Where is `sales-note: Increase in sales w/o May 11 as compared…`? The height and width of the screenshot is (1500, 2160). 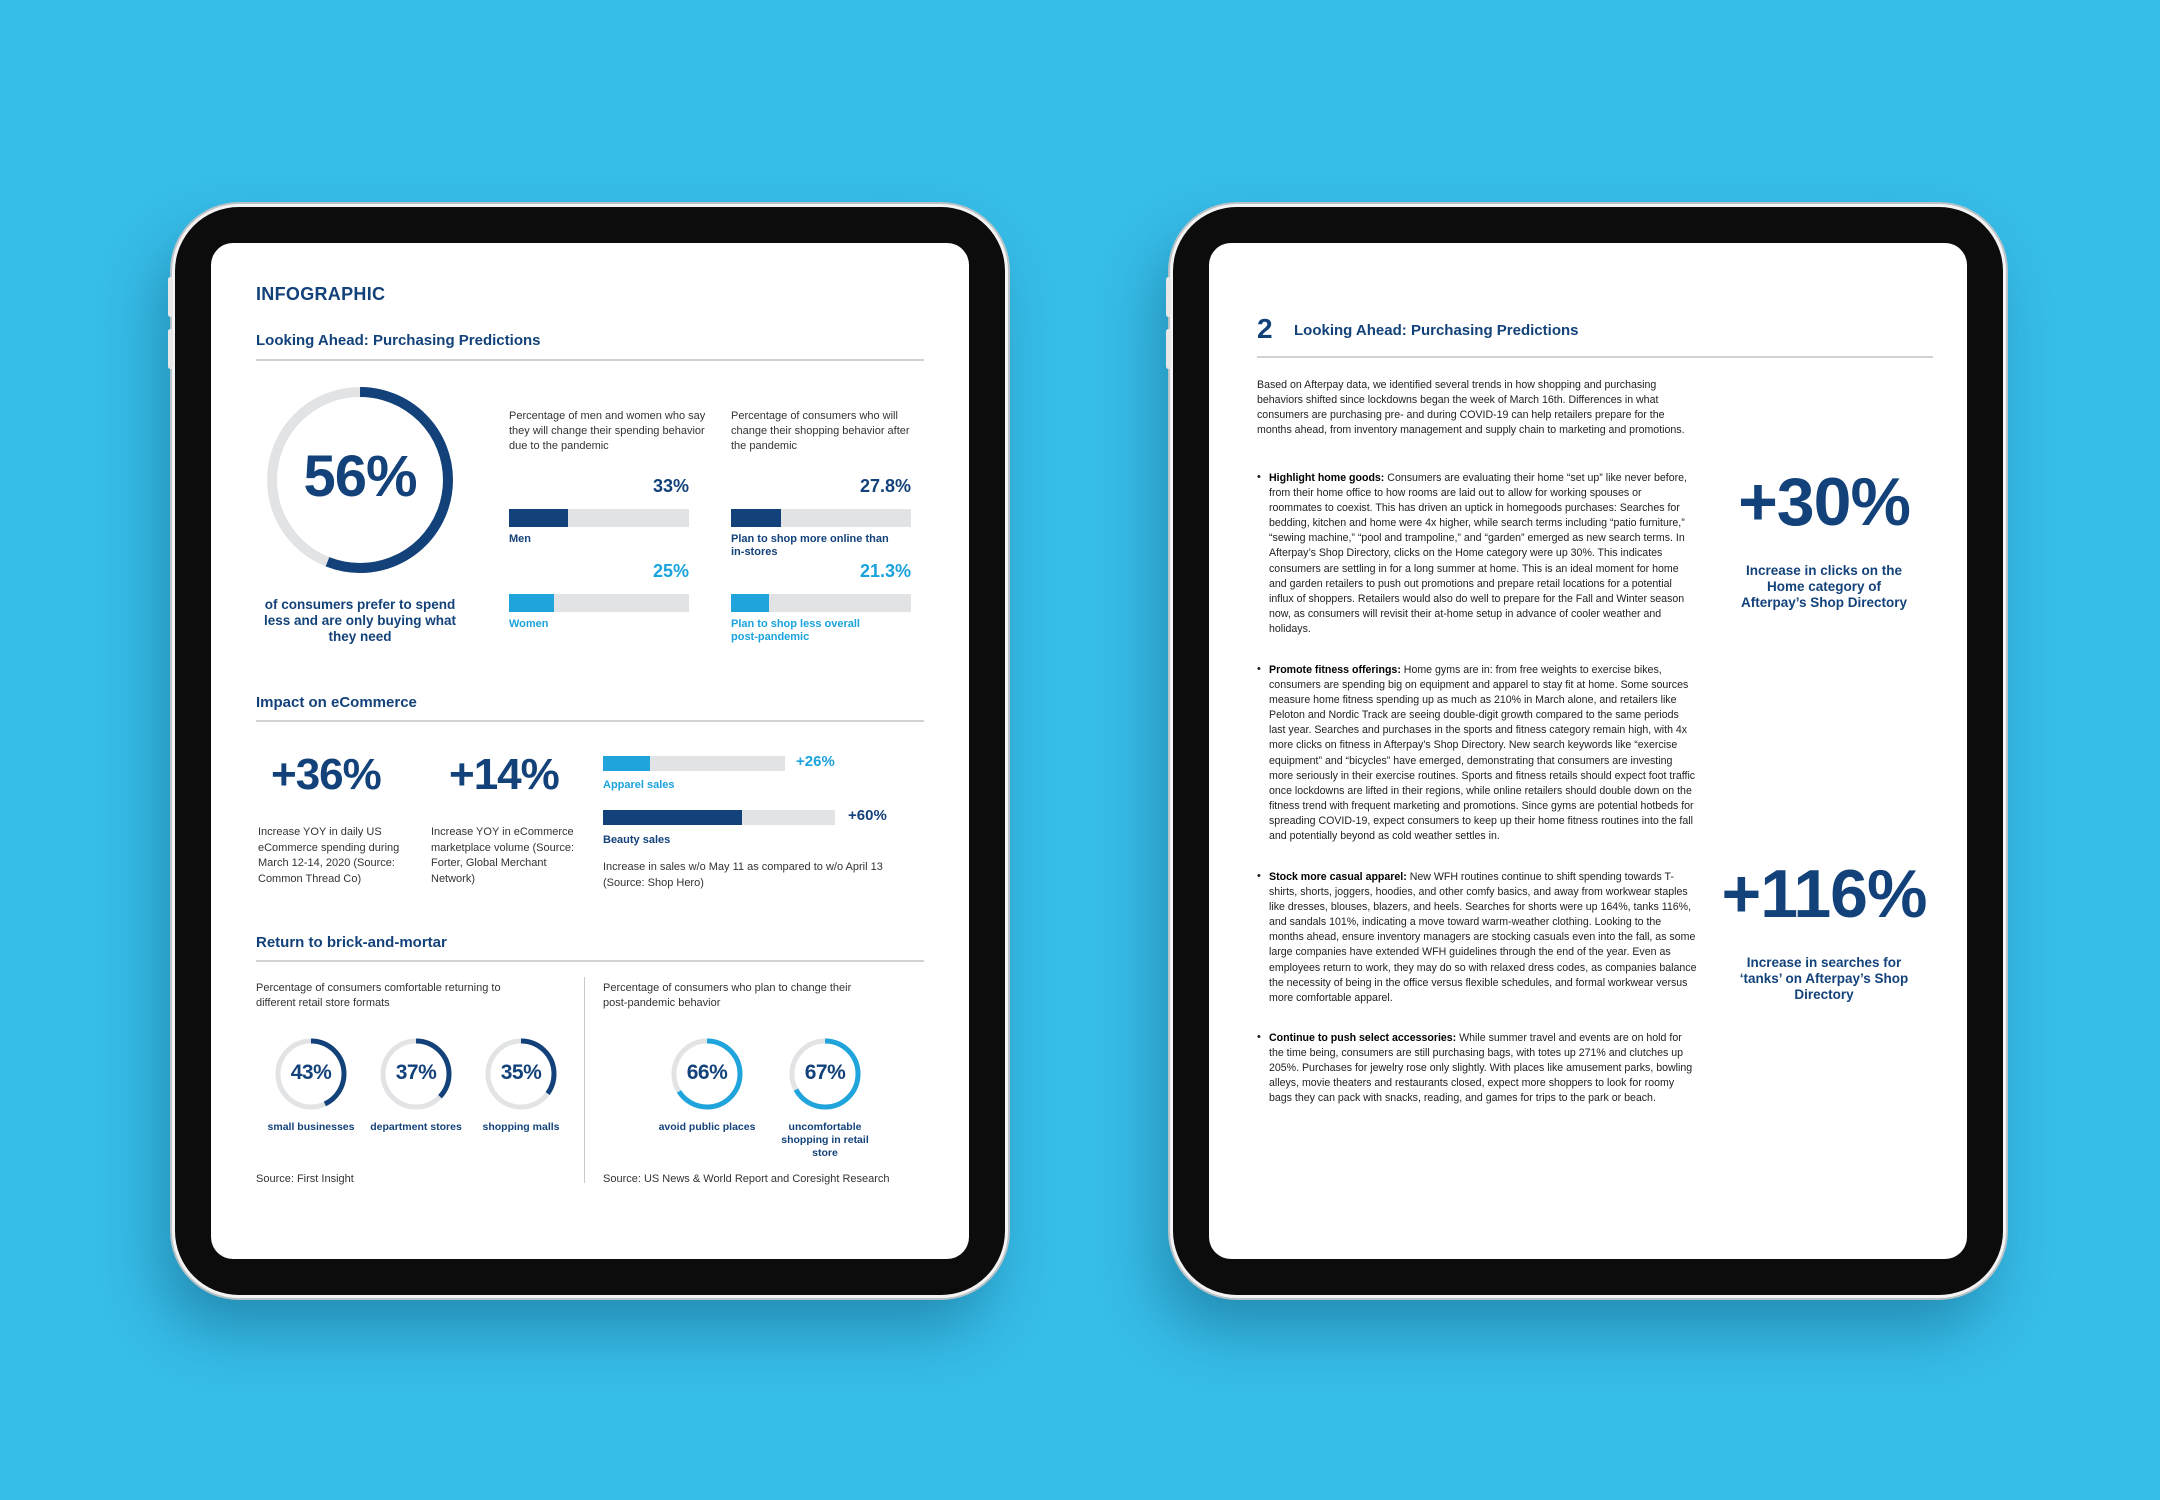
sales-note: Increase in sales w/o May 11 as compared… is located at coordinates (743, 875).